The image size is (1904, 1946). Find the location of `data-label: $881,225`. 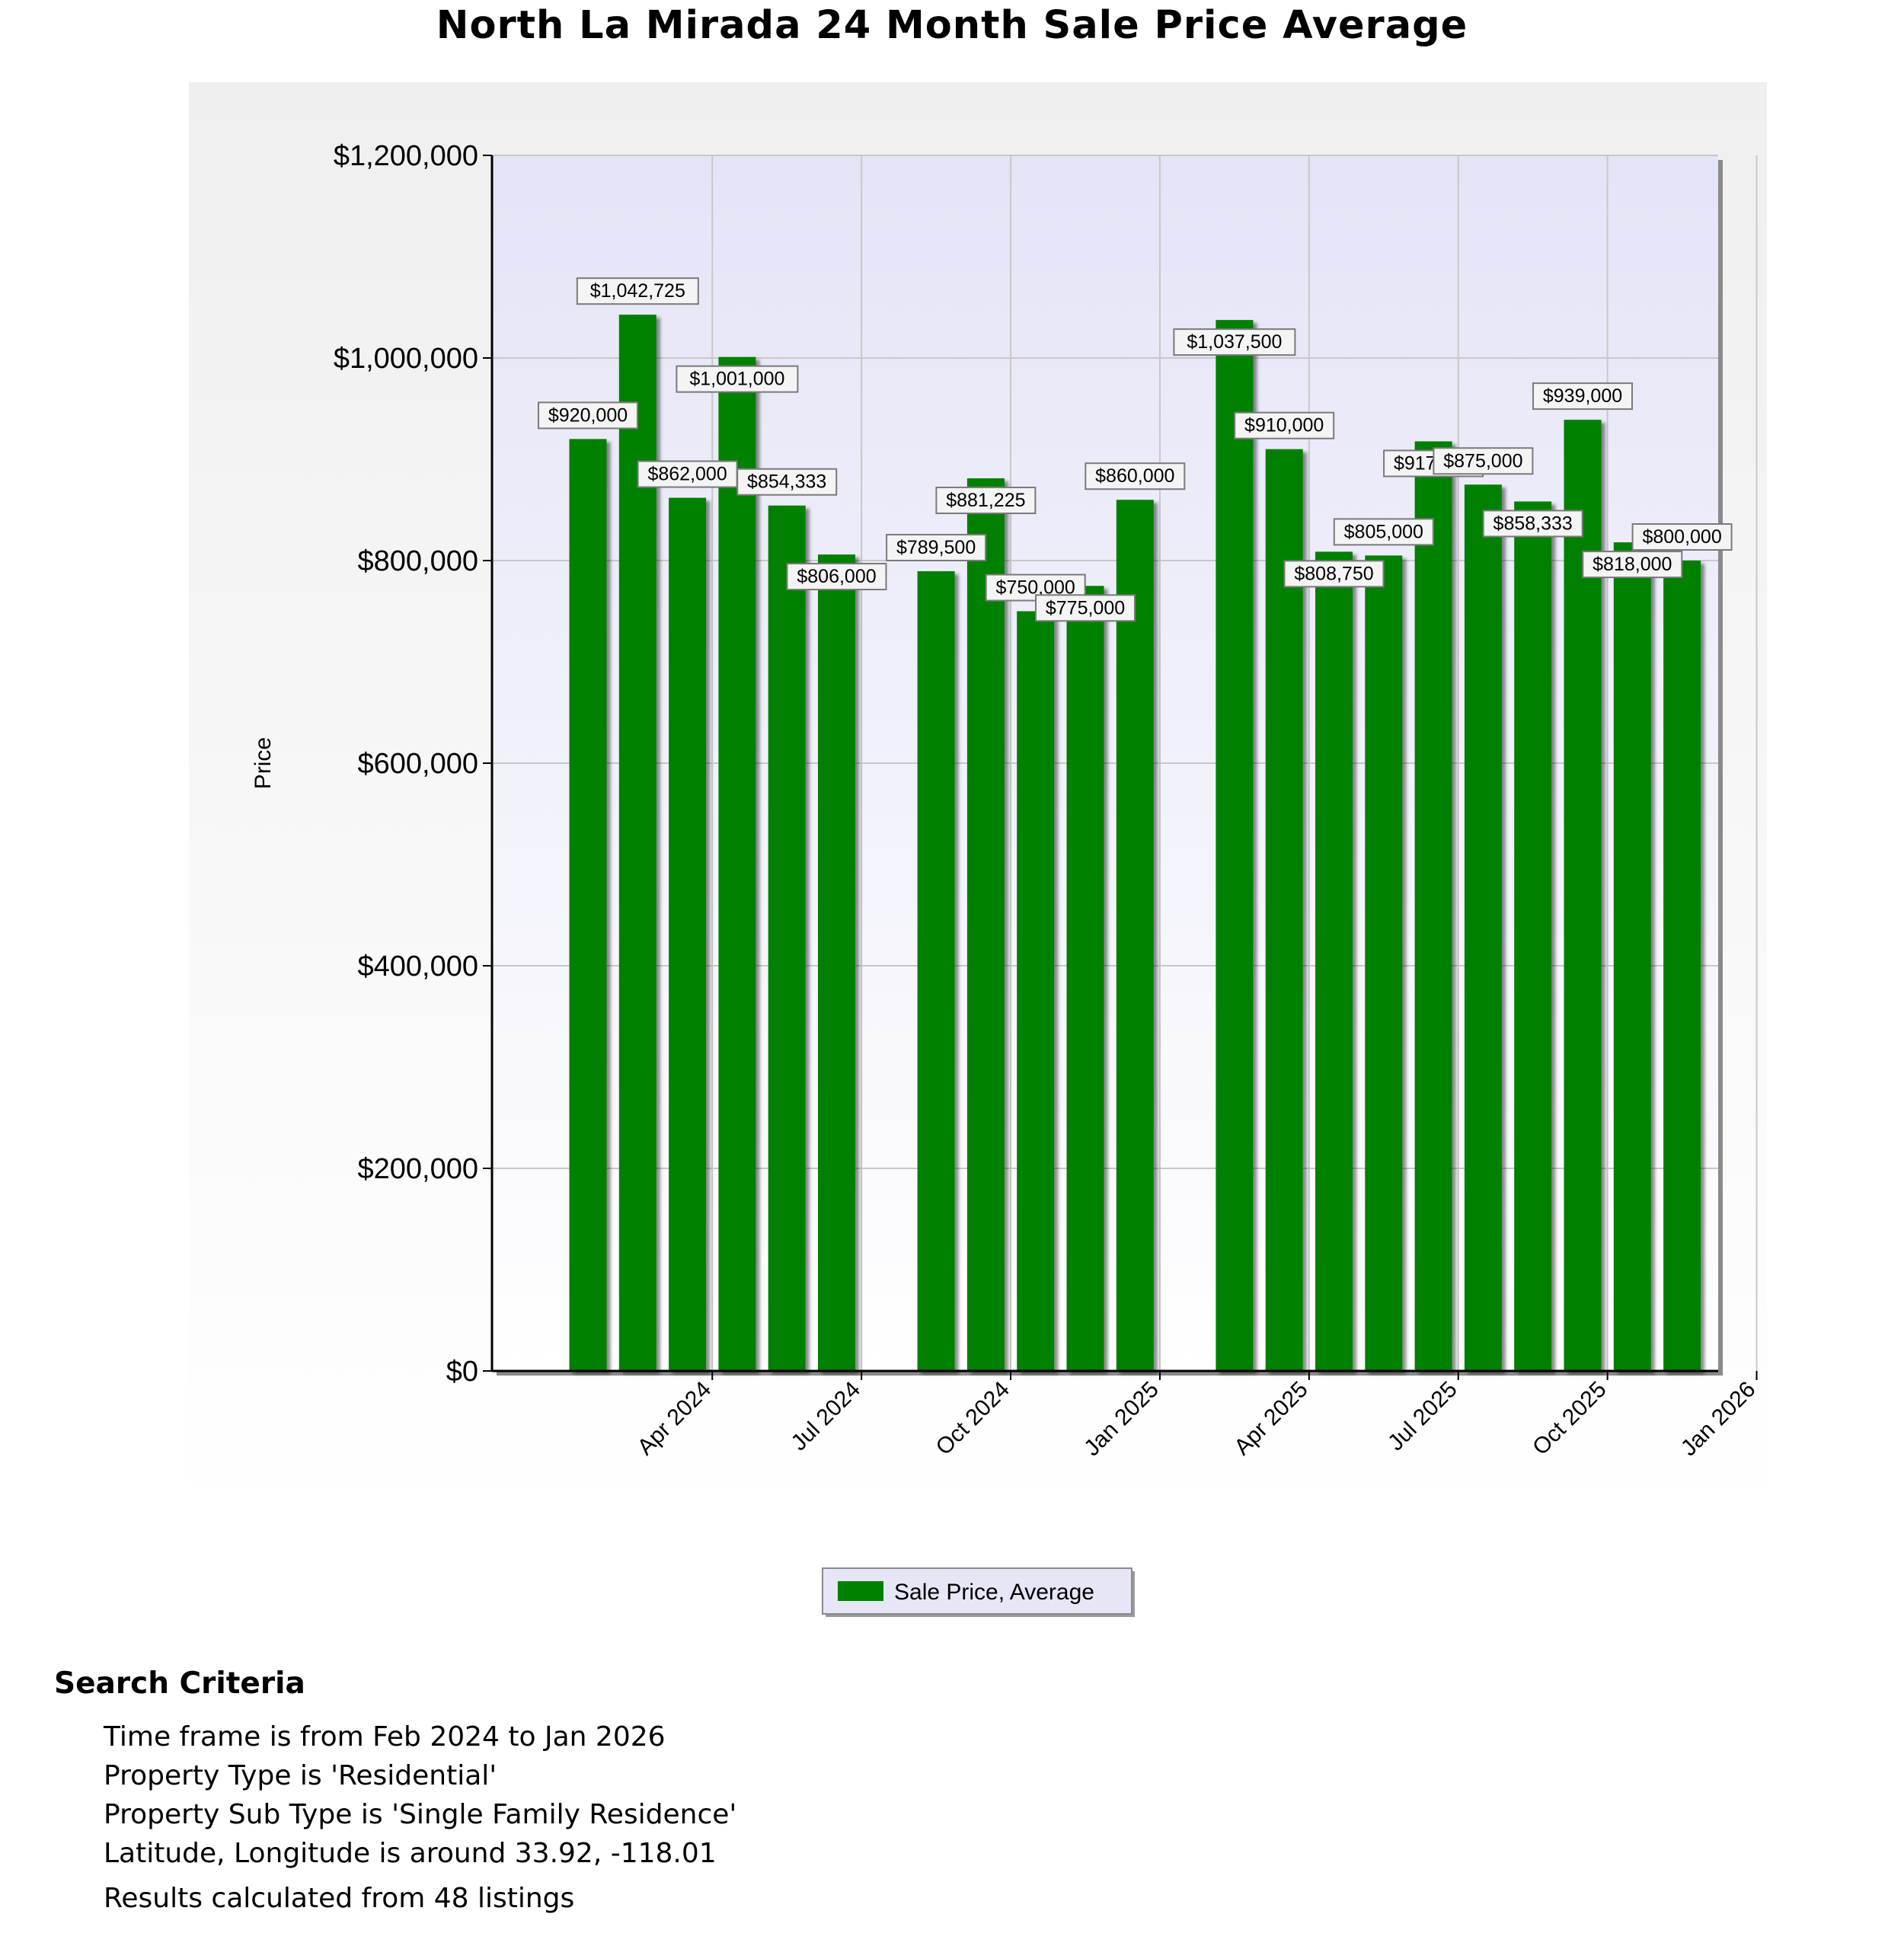

data-label: $881,225 is located at coordinates (985, 500).